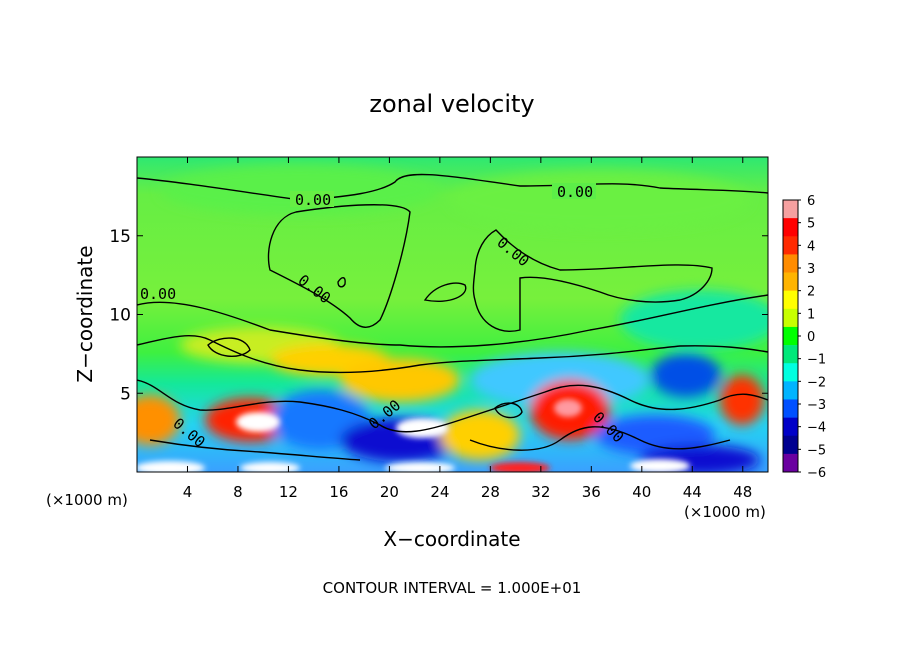 This screenshot has height=654, width=904. What do you see at coordinates (188, 492) in the screenshot?
I see `x-tick-label: 4` at bounding box center [188, 492].